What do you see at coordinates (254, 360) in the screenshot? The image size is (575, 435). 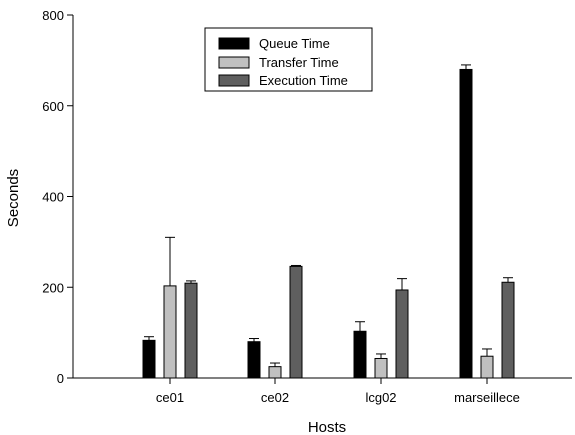 I see `bar-queue-time-ce02` at bounding box center [254, 360].